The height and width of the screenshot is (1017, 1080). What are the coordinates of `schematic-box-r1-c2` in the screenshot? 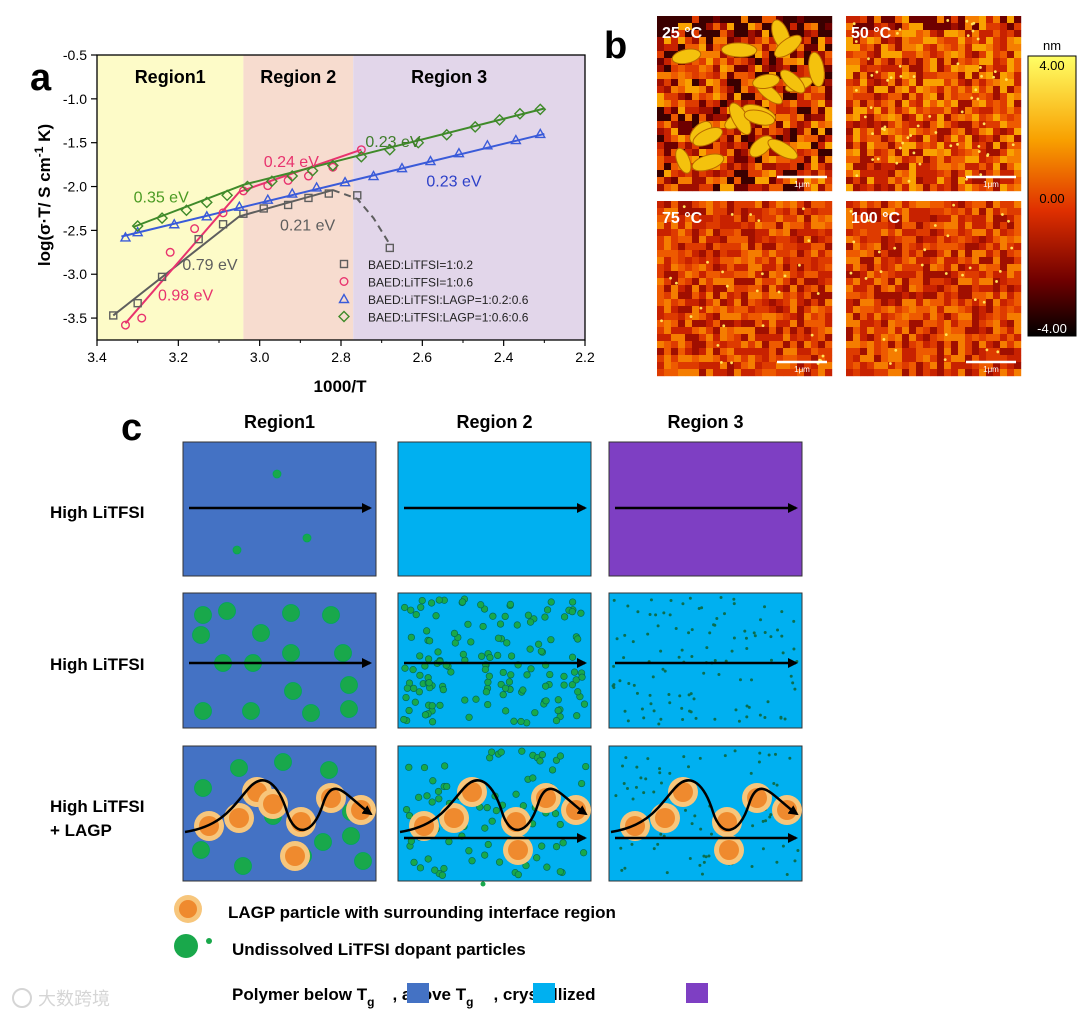 It's located at (494, 509).